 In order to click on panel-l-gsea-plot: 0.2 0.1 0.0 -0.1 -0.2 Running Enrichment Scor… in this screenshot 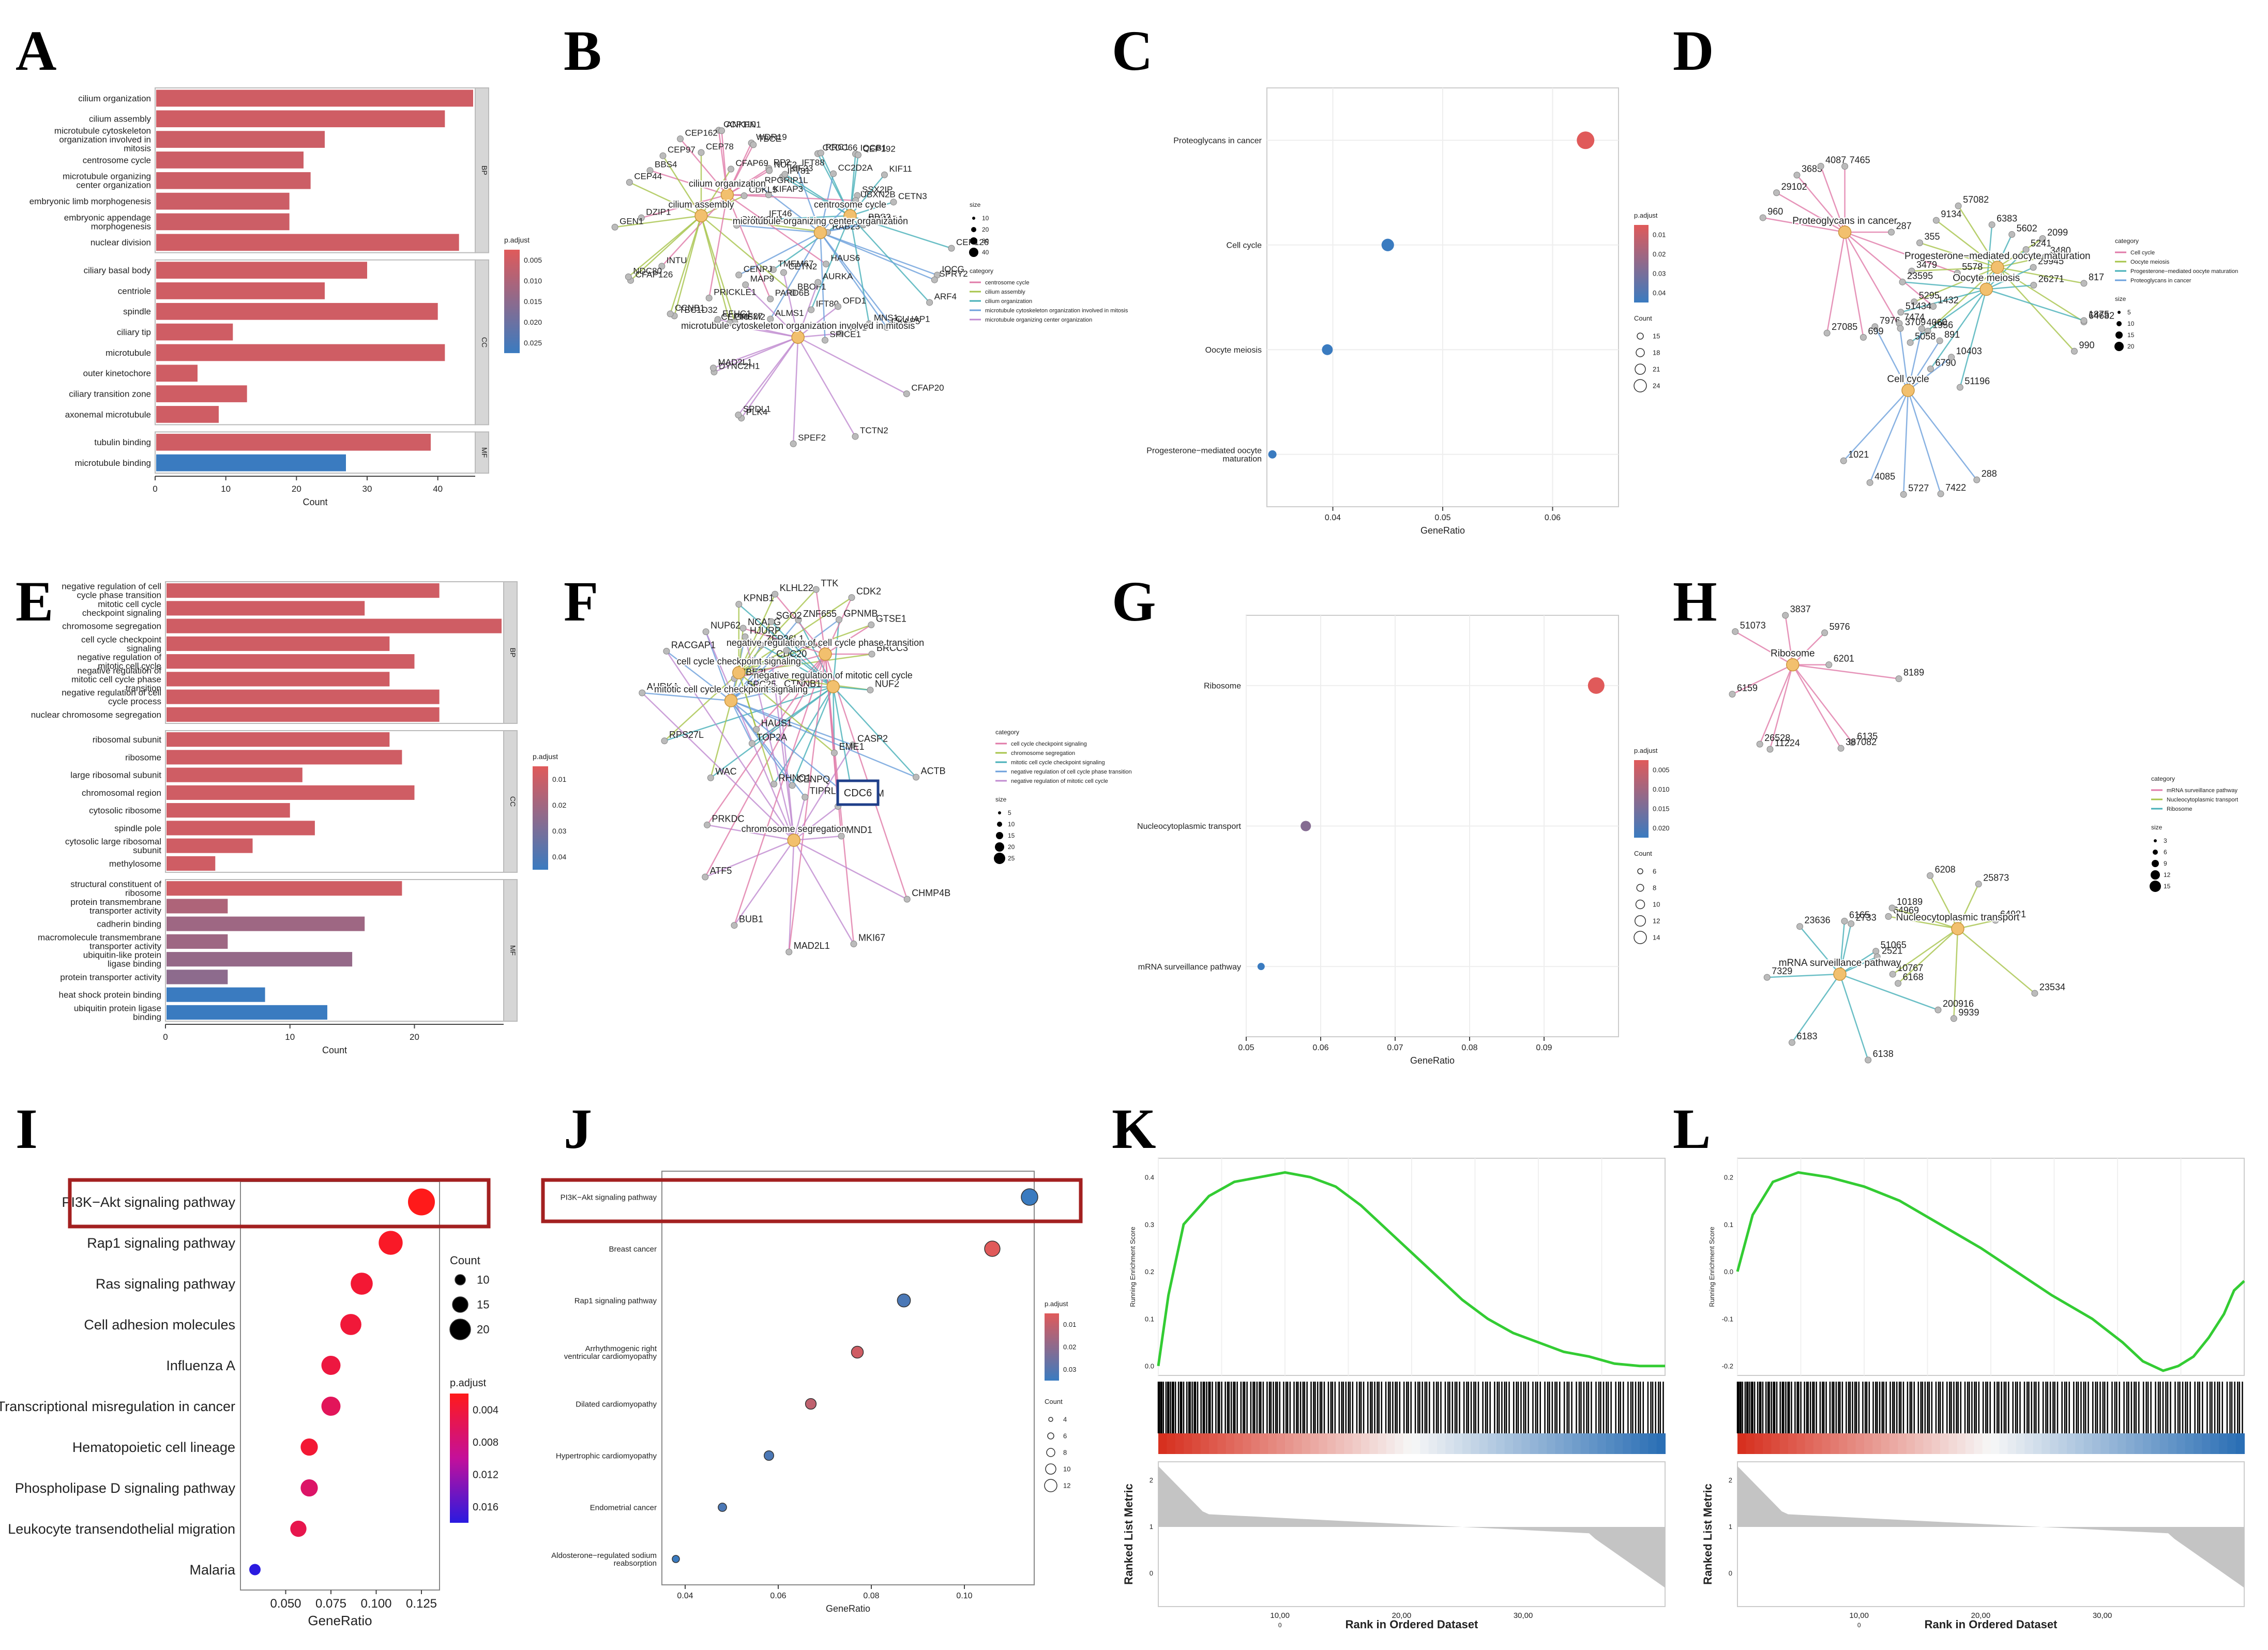, I will do `click(1973, 1394)`.